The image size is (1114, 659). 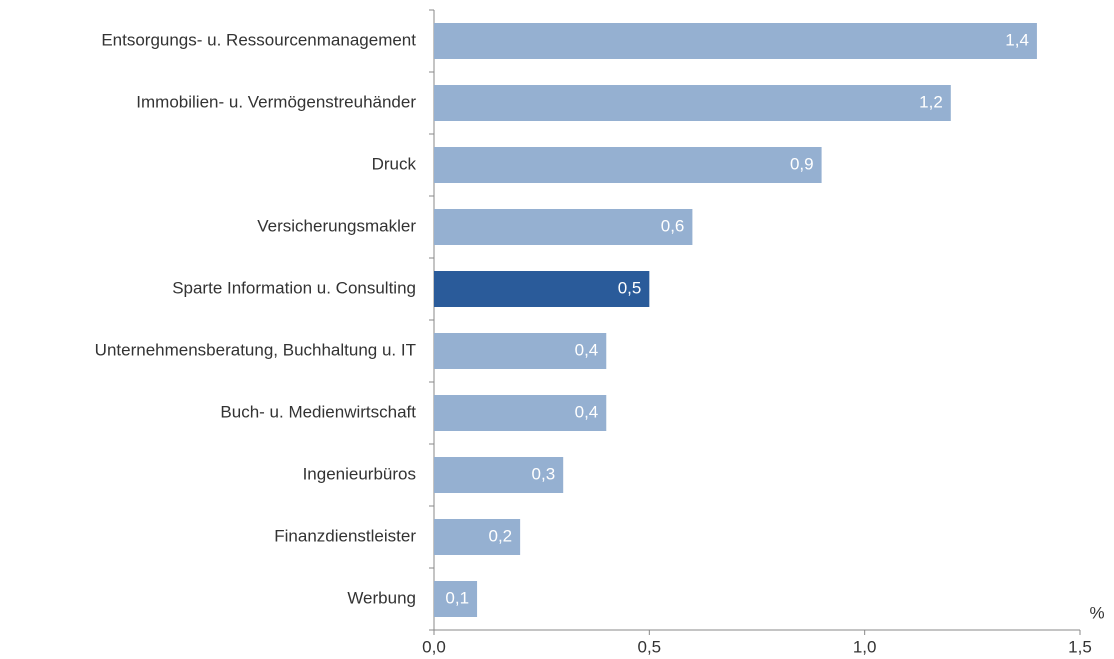 I want to click on y-tick-label: Sparte Information u. Consulting, so click(x=294, y=287).